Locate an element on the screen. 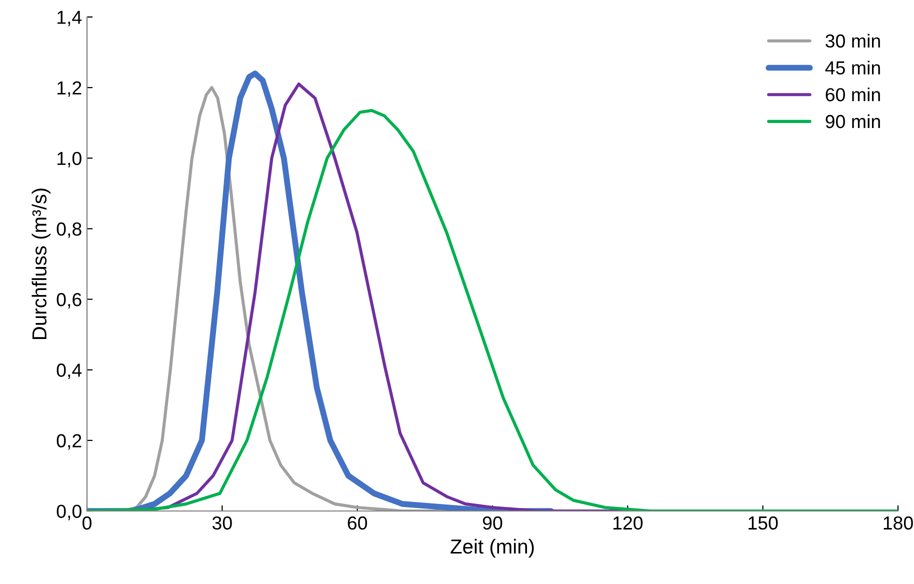  legend-label: 90 min is located at coordinates (853, 121).